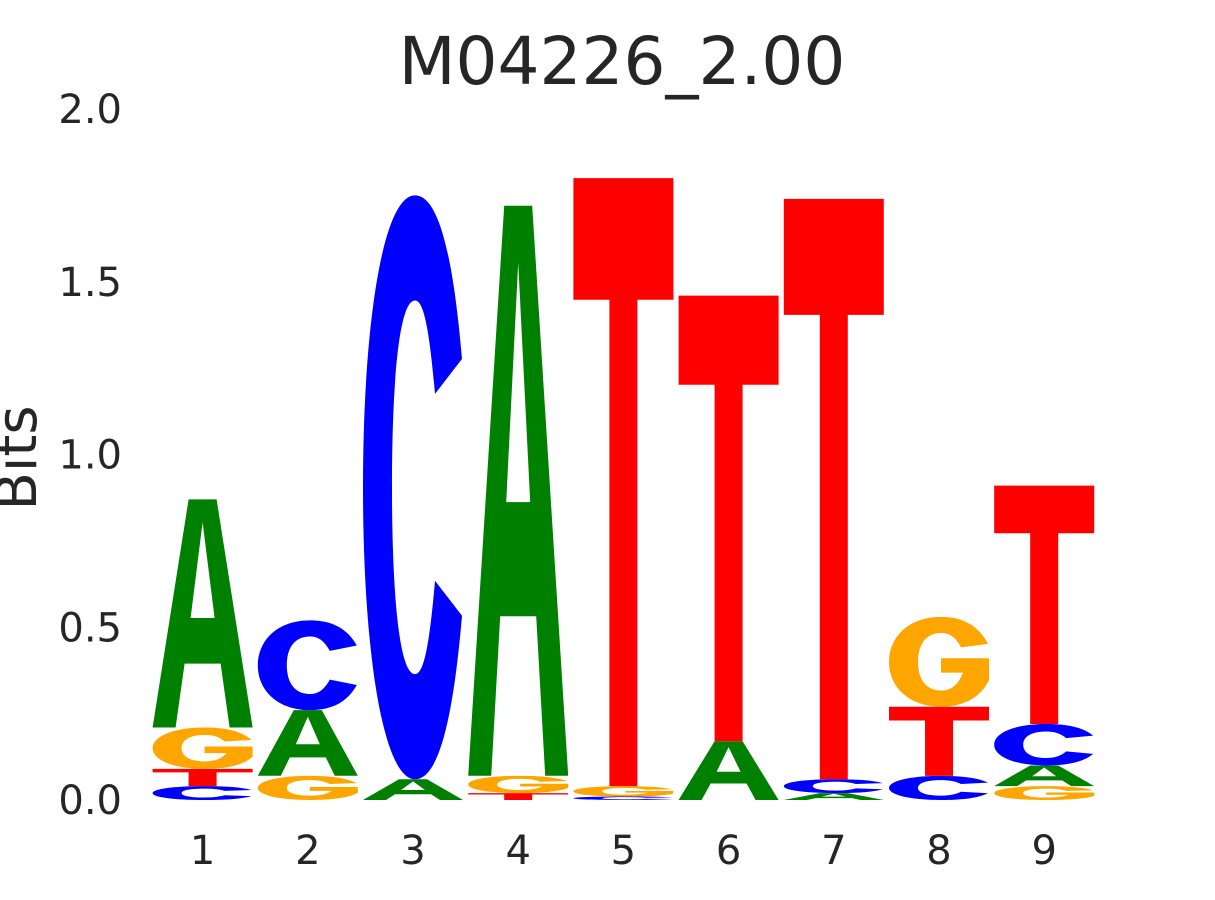 This screenshot has height=900, width=1215. I want to click on x-axis-ticks: 1 2 3 4 5 6 7 8 9, so click(623, 851).